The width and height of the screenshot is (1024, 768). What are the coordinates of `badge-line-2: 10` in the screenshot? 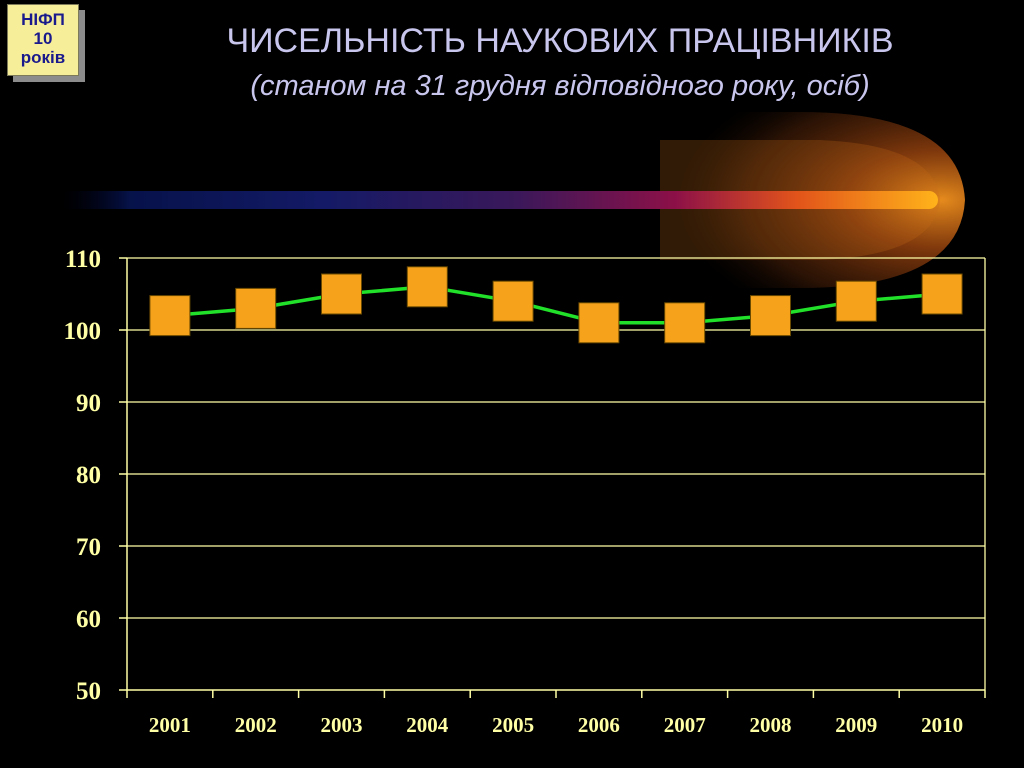 It's located at (43, 38).